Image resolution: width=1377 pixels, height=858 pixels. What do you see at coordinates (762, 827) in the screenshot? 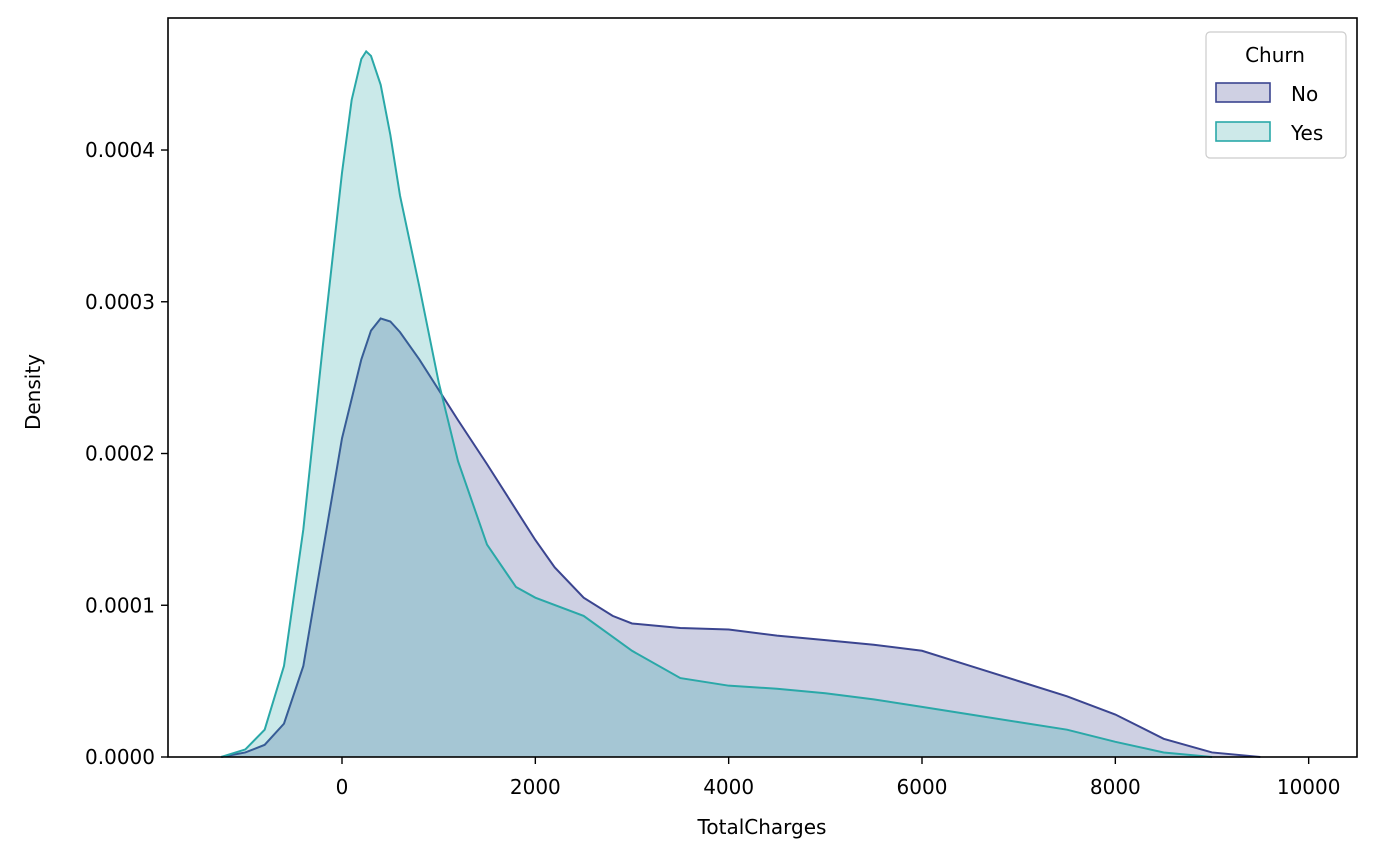
I see `x-axis-label: TotalCharges` at bounding box center [762, 827].